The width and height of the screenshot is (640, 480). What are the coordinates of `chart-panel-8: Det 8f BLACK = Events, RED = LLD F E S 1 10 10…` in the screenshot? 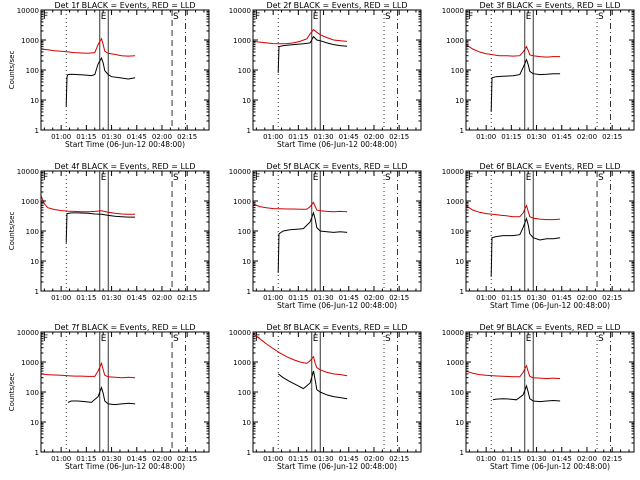 It's located at (325, 397).